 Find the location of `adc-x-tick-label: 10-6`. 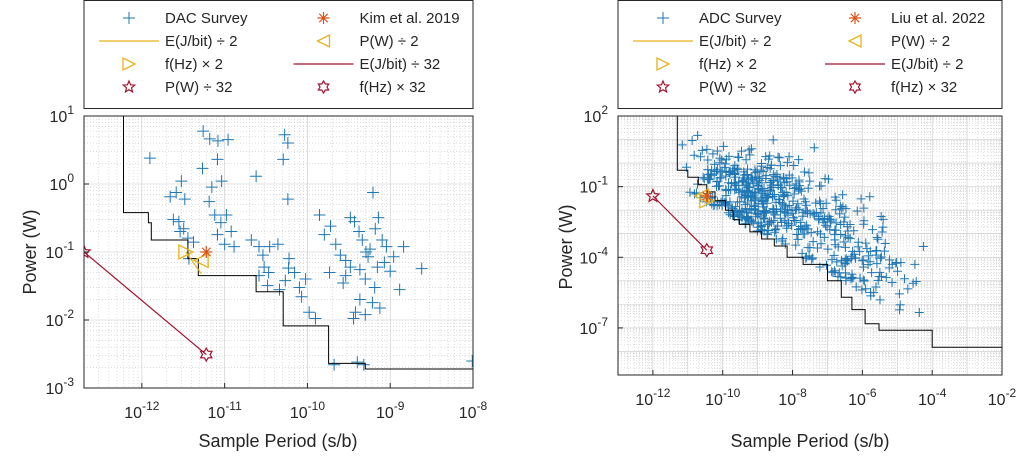

adc-x-tick-label: 10-6 is located at coordinates (862, 397).